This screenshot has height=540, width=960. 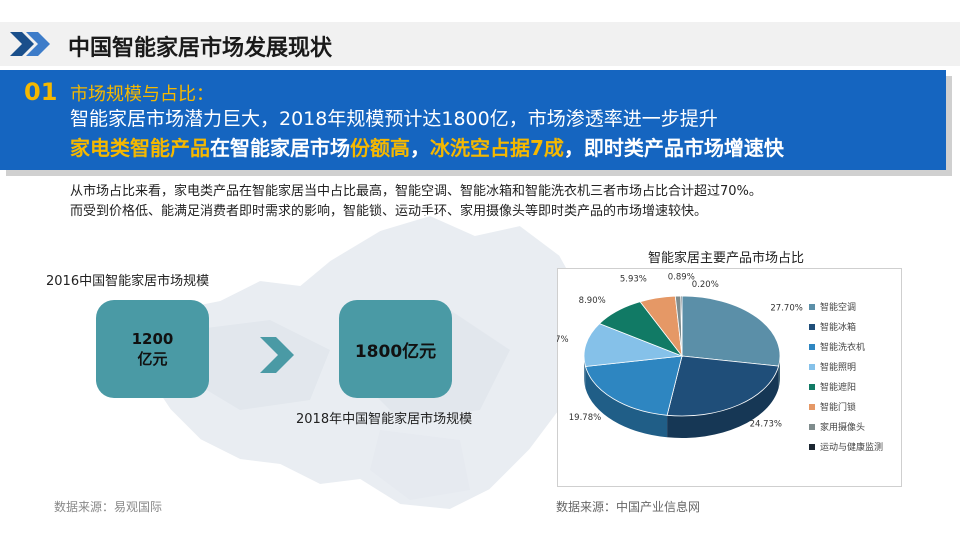 What do you see at coordinates (628, 507) in the screenshot?
I see `chart-source-note: 数据来源：中国产业信息网` at bounding box center [628, 507].